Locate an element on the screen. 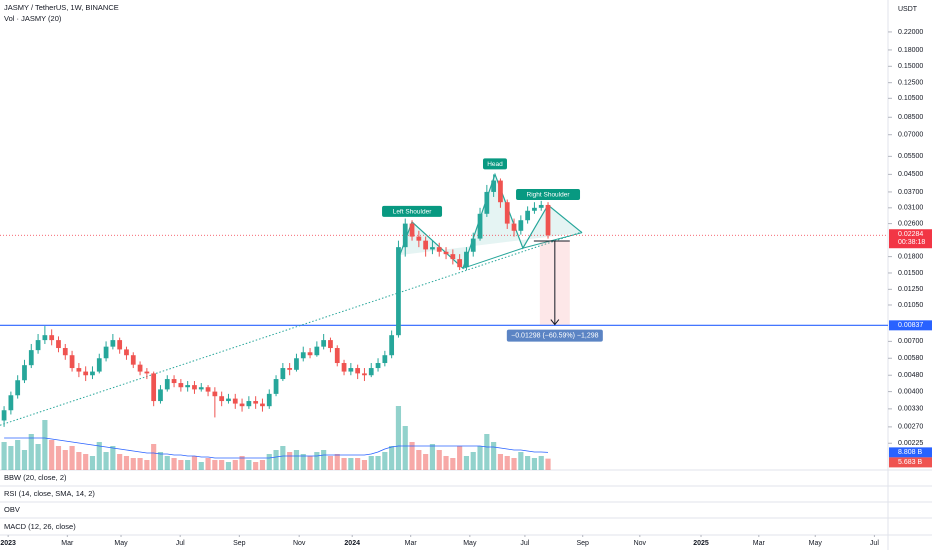 The image size is (932, 550). pattern-neckline is located at coordinates (522, 250).